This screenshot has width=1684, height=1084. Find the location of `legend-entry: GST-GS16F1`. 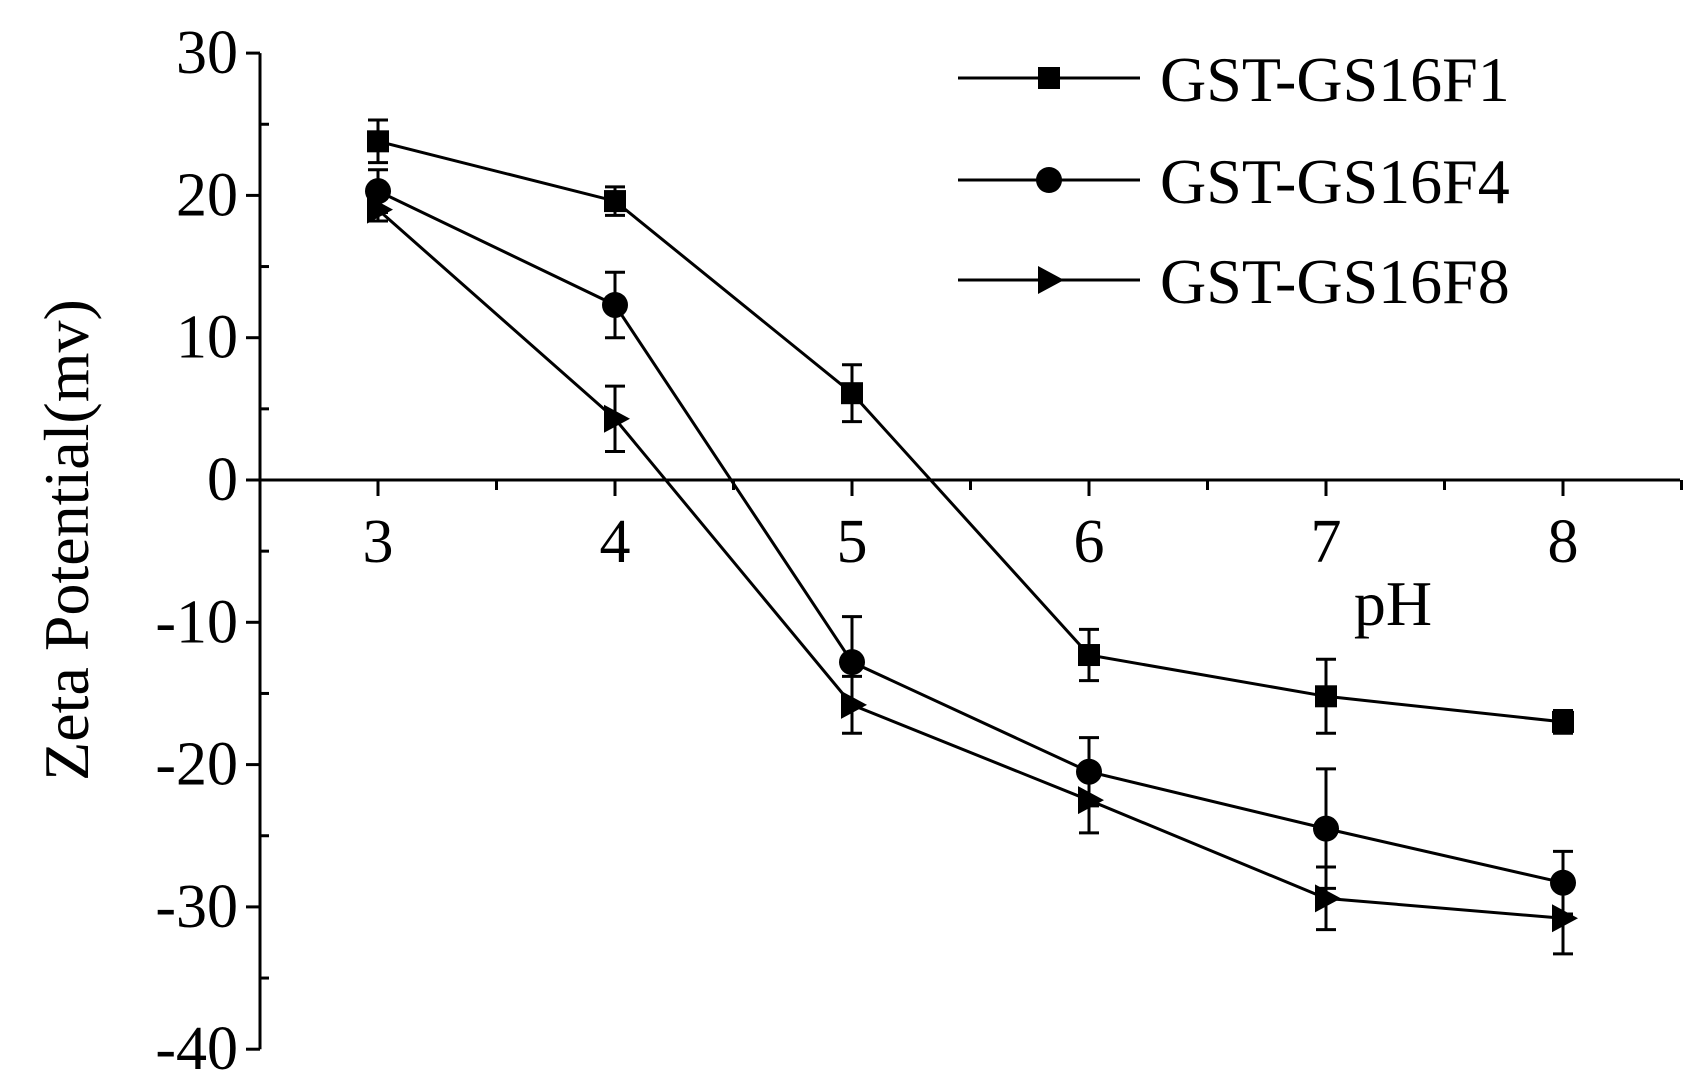

legend-entry: GST-GS16F1 is located at coordinates (1234, 79).